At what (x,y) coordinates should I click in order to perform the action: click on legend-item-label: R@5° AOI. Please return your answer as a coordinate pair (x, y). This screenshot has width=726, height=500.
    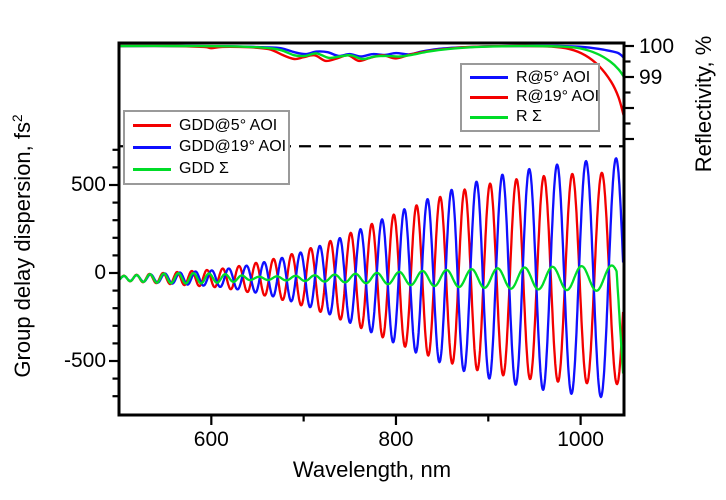
    Looking at the image, I should click on (553, 77).